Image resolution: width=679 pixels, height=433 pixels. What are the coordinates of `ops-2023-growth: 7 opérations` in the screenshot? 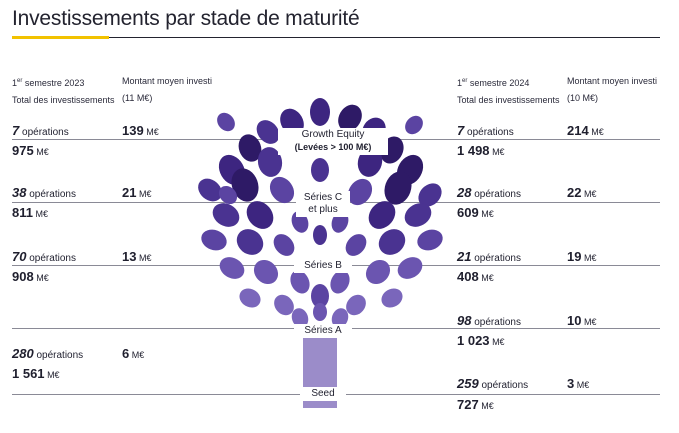 It's located at (40, 130).